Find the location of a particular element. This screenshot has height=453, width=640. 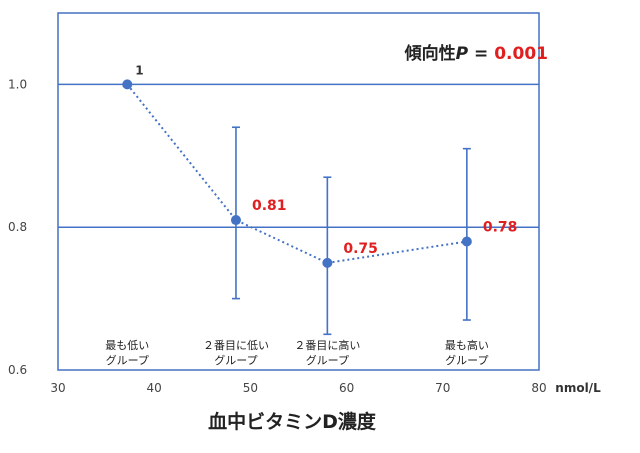

trend-equals: = is located at coordinates (481, 54).